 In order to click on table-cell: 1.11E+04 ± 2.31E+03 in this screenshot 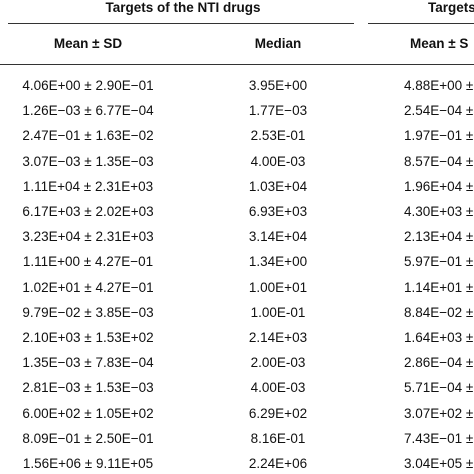, I will do `click(88, 186)`.